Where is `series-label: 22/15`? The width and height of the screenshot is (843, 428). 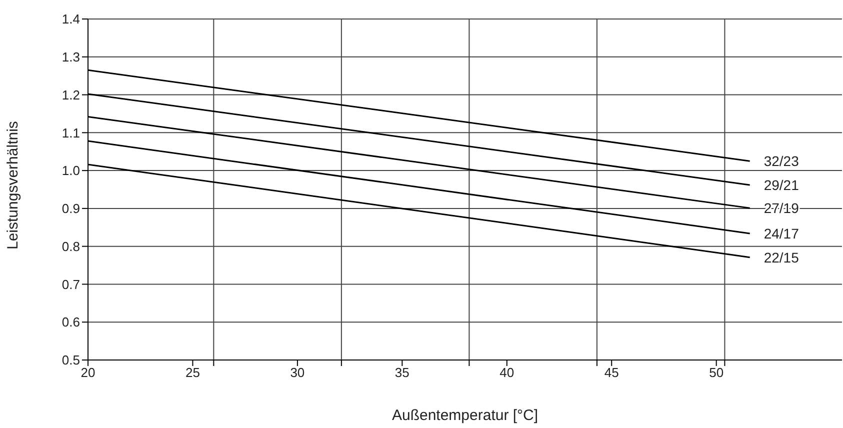
series-label: 22/15 is located at coordinates (782, 257).